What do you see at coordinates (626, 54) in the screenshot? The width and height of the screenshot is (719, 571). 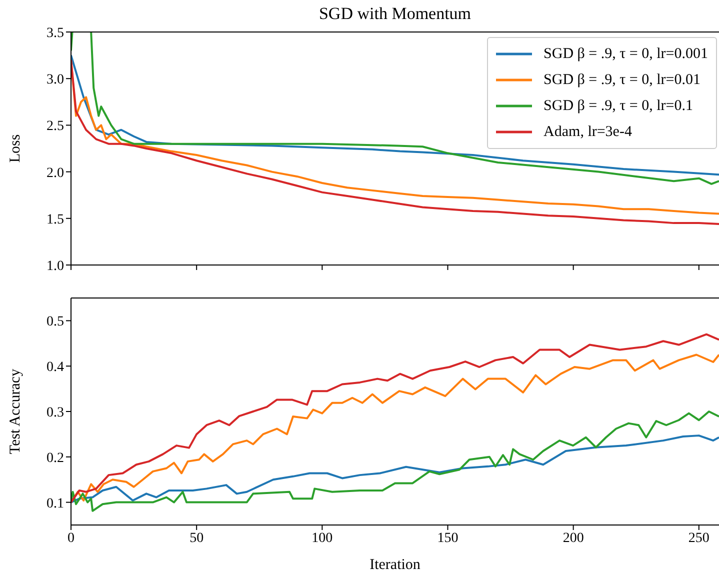 I see `legend-label: SGD β = .9, τ = 0, lr=0.001` at bounding box center [626, 54].